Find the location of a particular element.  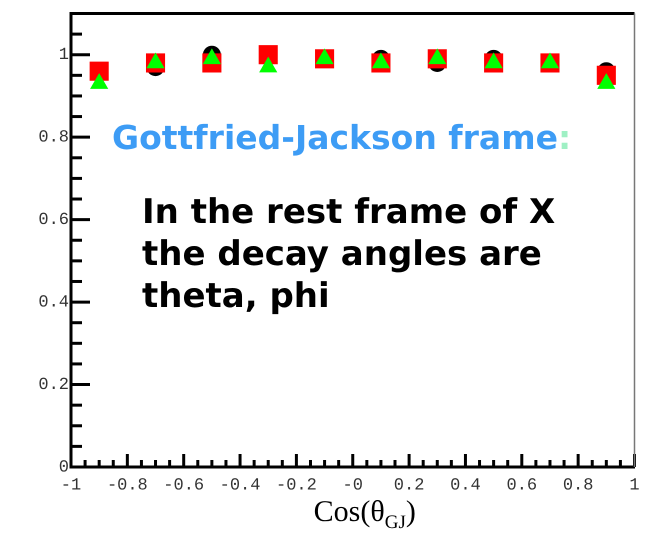

x-tick-label: 1 is located at coordinates (634, 486).